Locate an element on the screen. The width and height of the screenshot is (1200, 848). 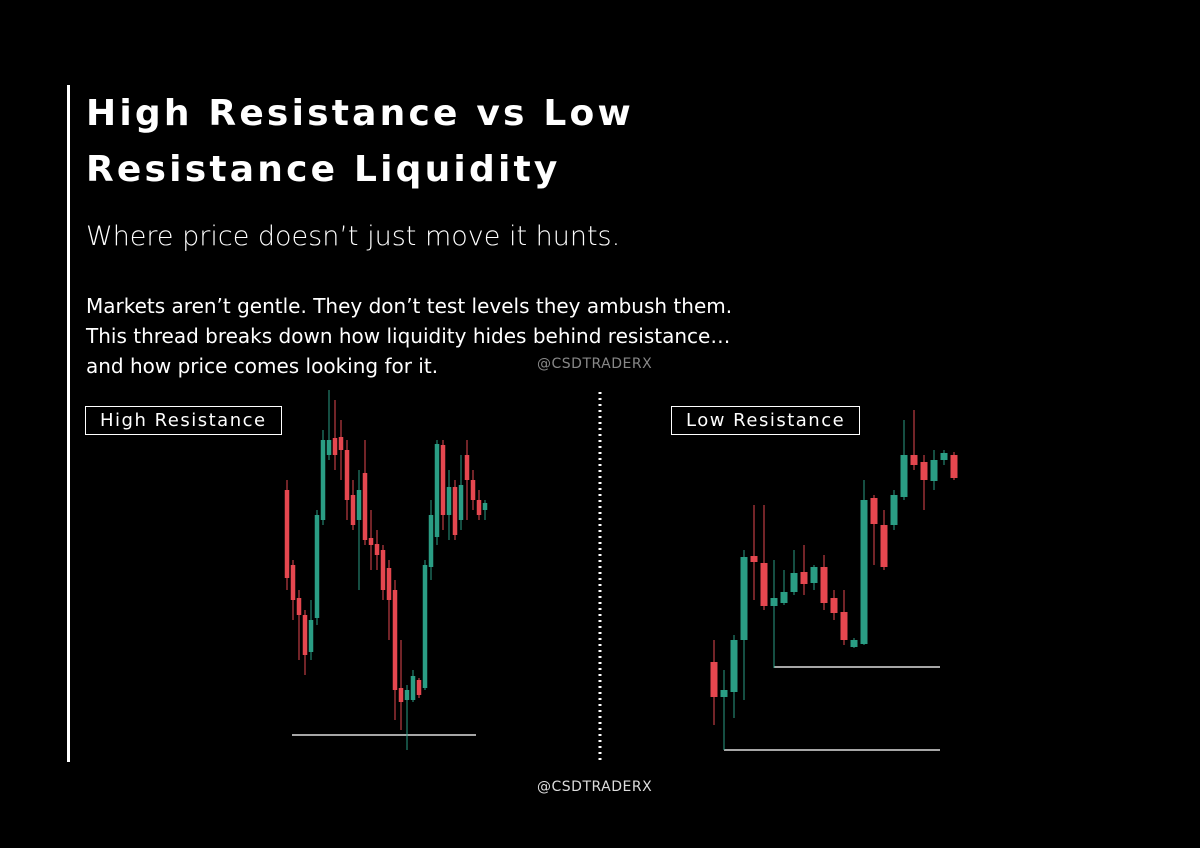
accent-bar is located at coordinates (68, 423).